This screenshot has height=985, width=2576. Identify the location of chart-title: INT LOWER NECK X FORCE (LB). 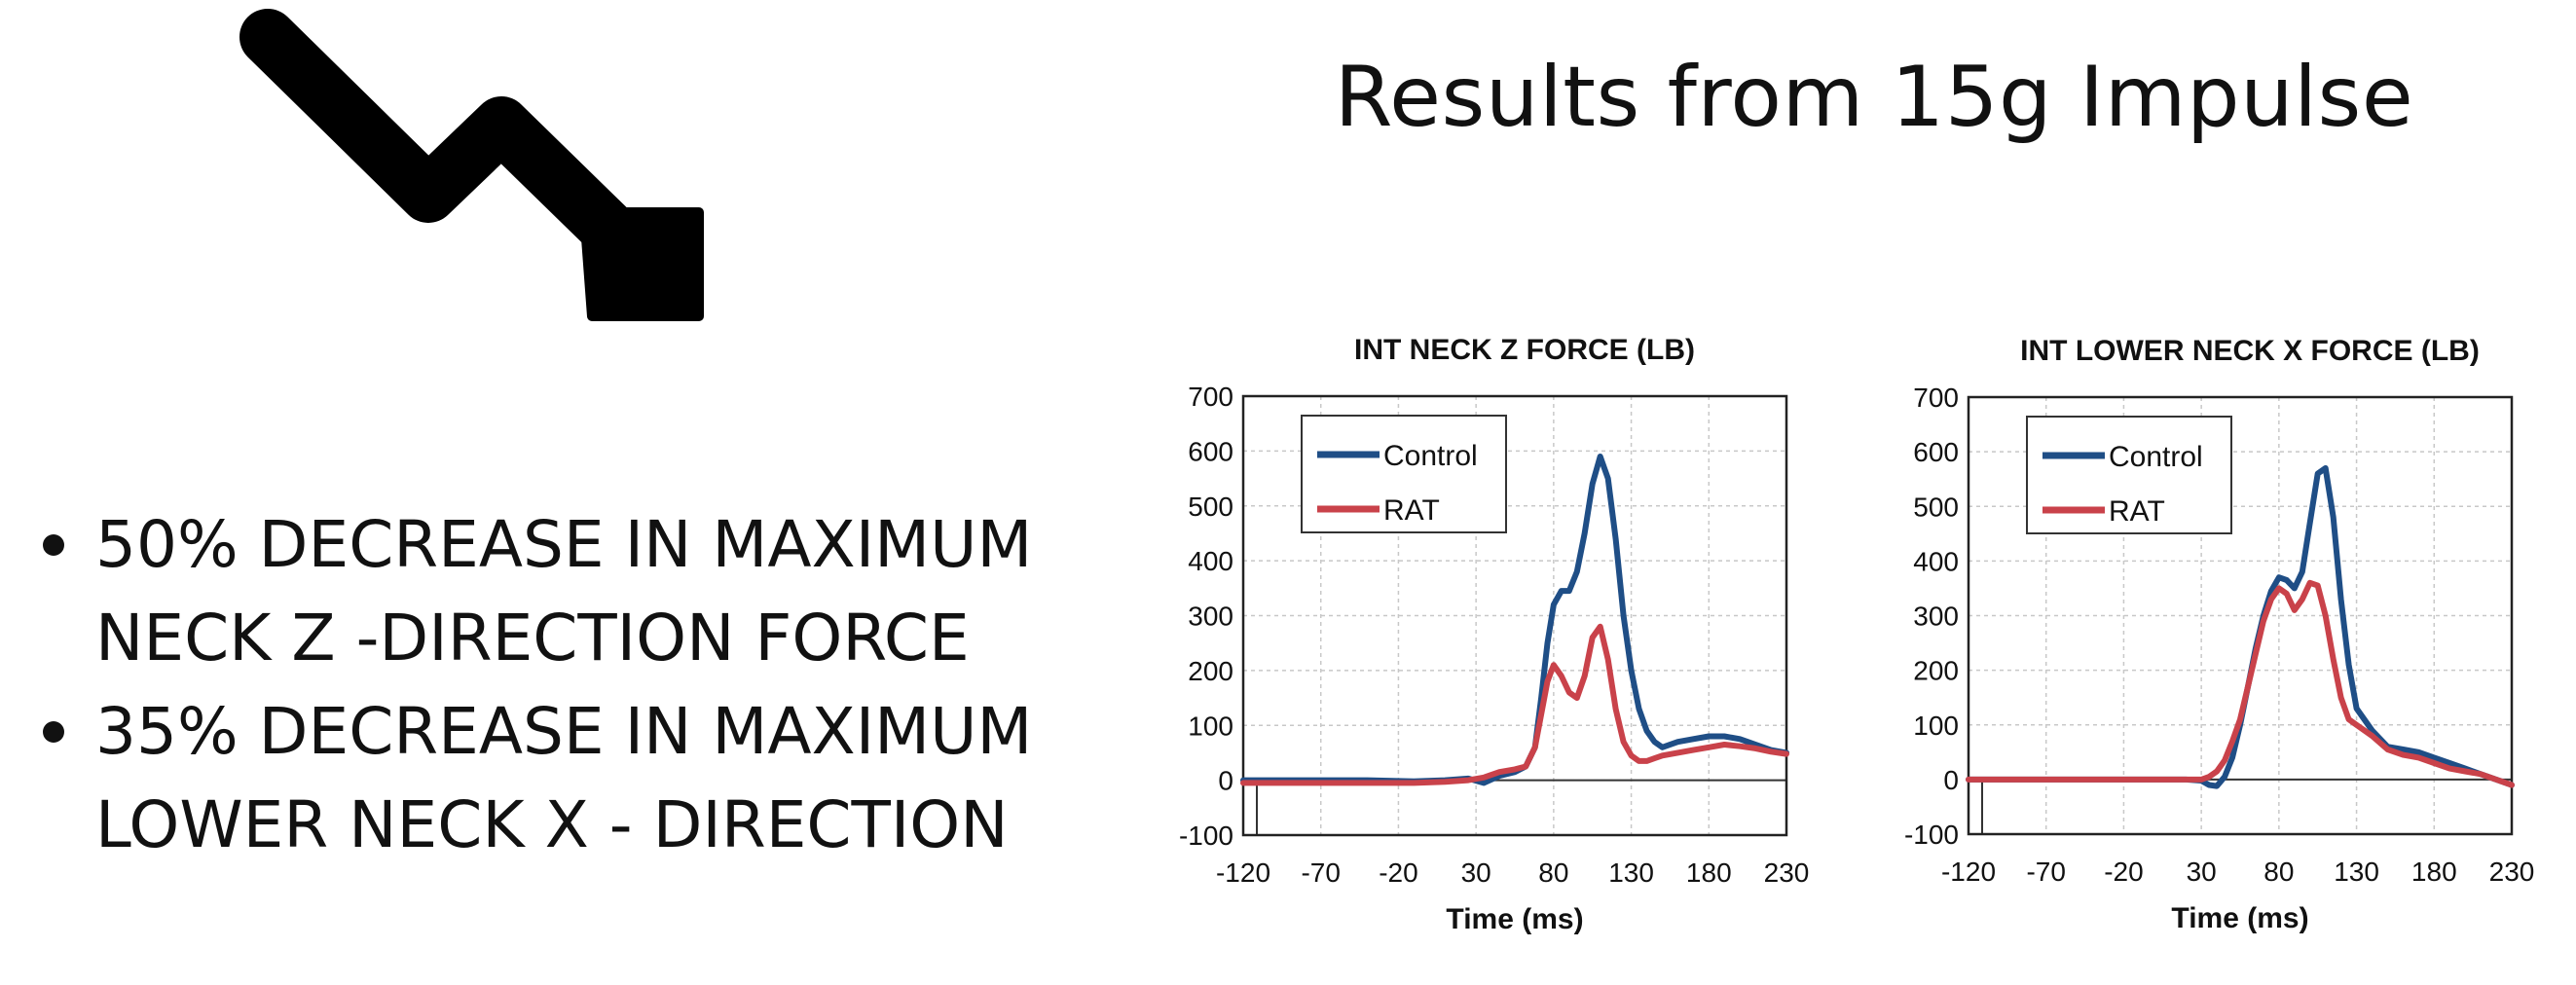
(2250, 351).